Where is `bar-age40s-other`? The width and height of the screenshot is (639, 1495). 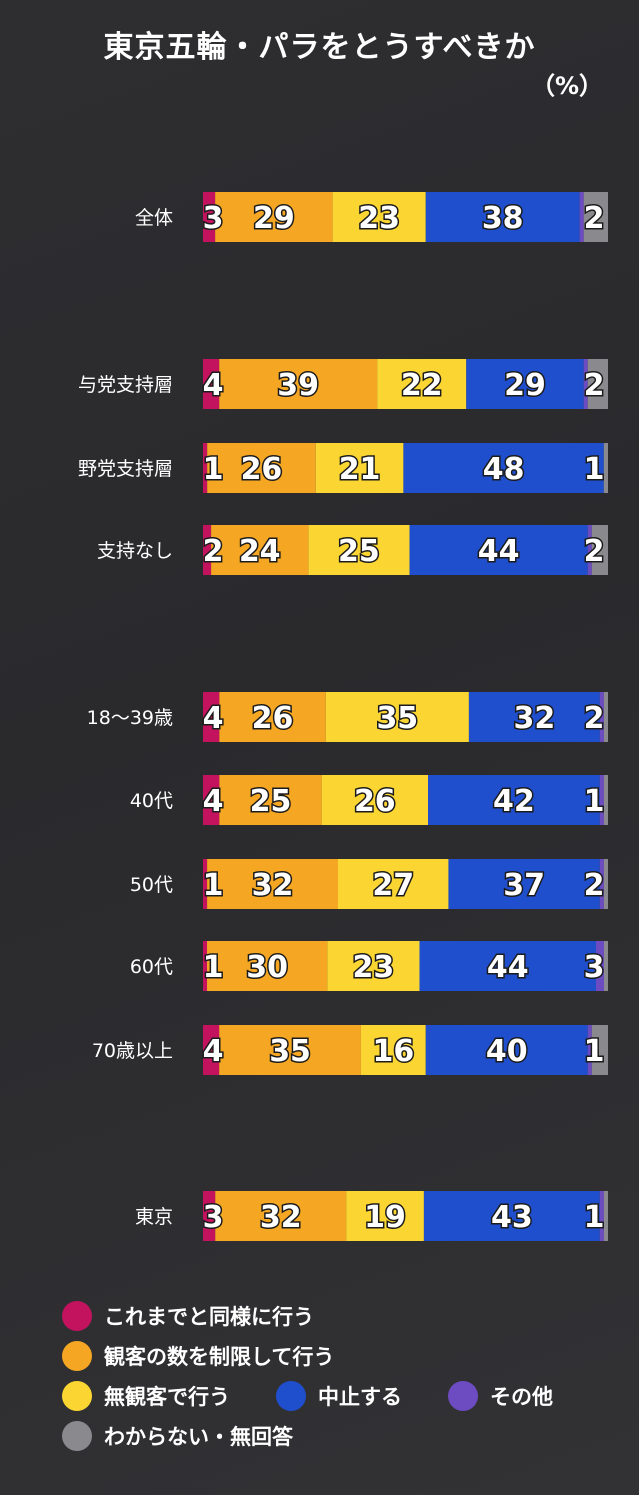 bar-age40s-other is located at coordinates (601, 800).